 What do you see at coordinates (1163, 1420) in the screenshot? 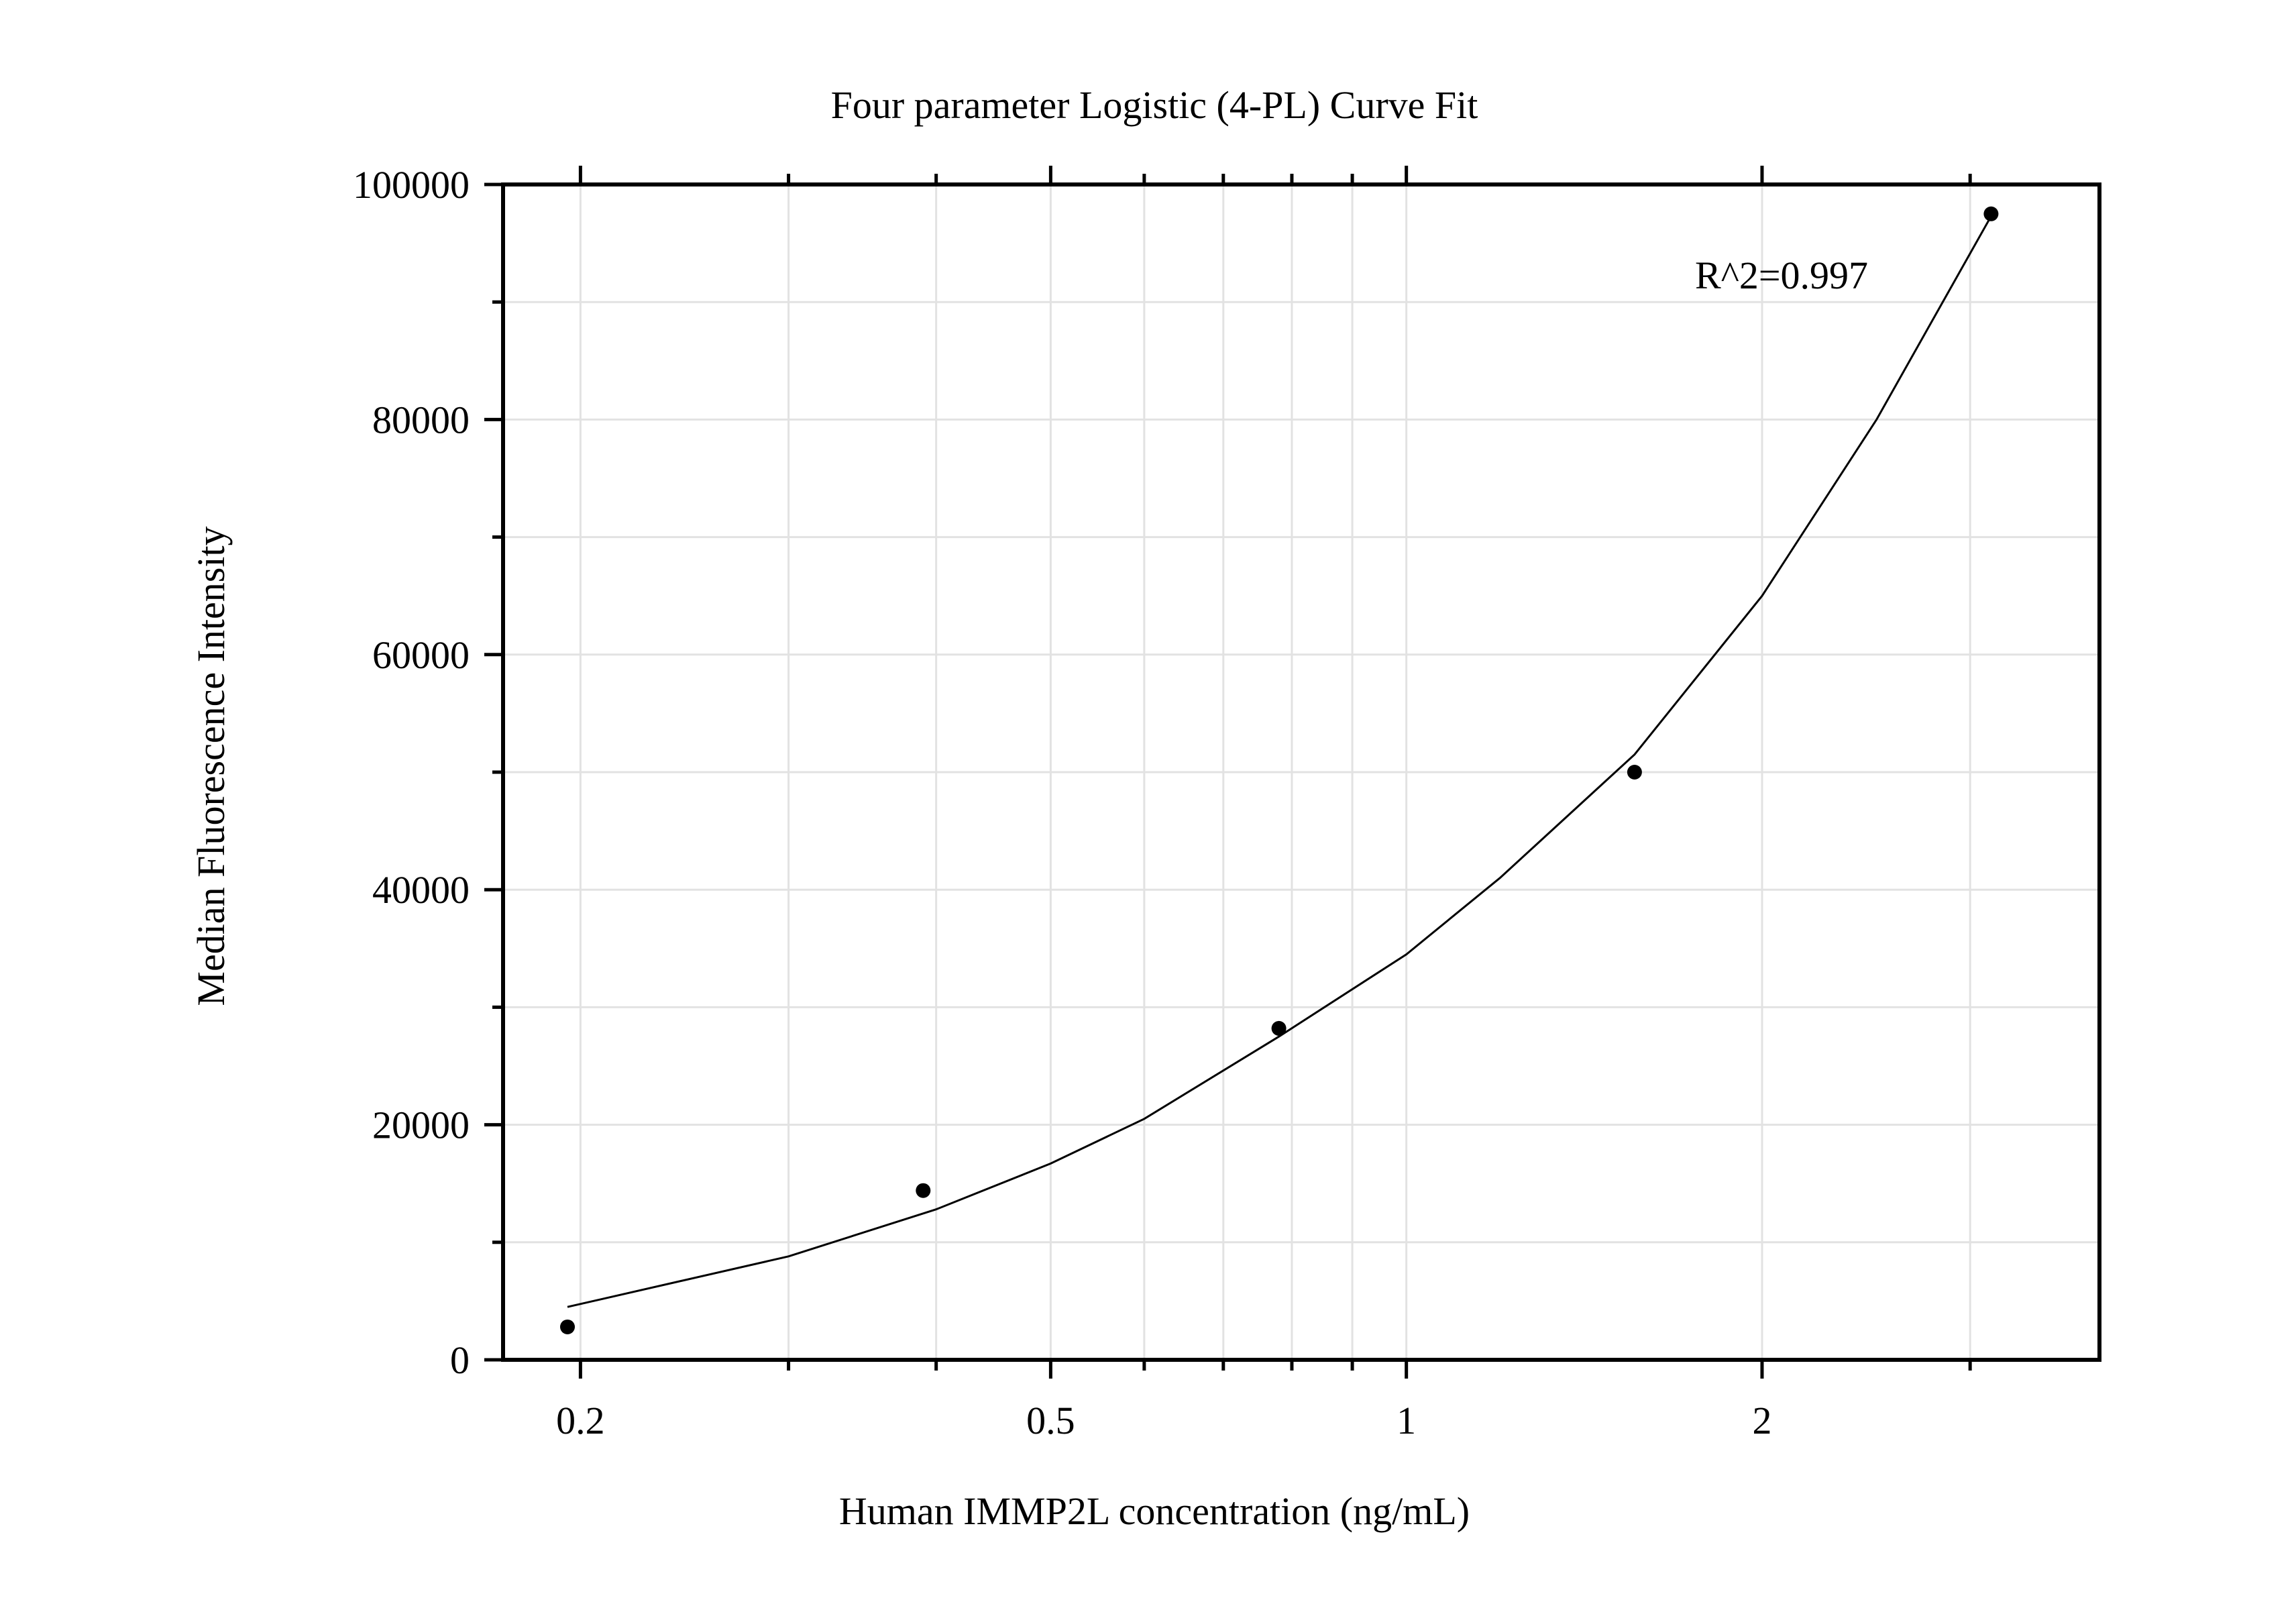
I see `x-tick-labels: 0.2 0.5 1 2` at bounding box center [1163, 1420].